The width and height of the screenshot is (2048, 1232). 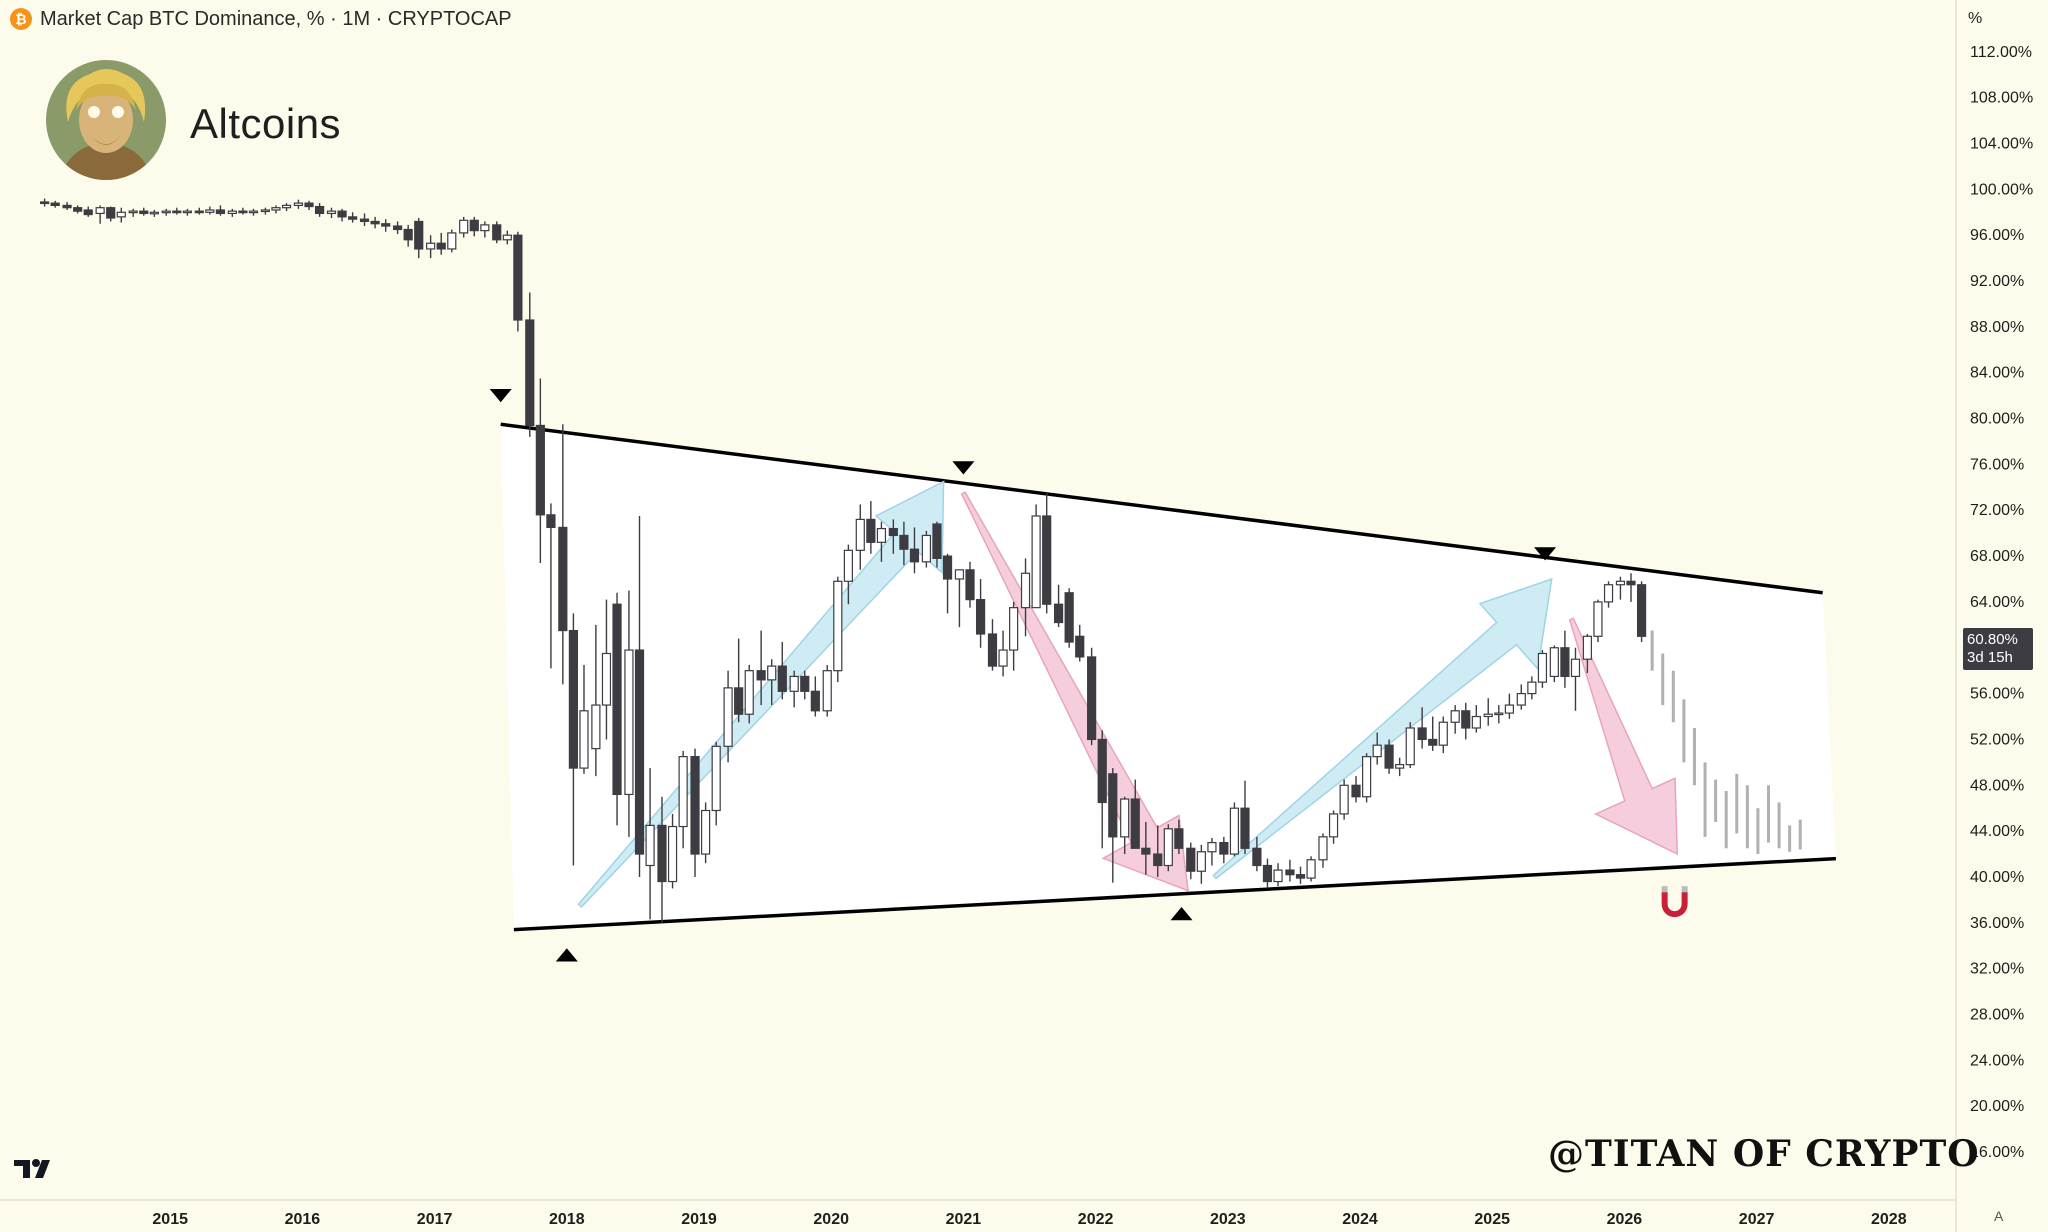 I want to click on tradingview-logo-icon, so click(x=32, y=1168).